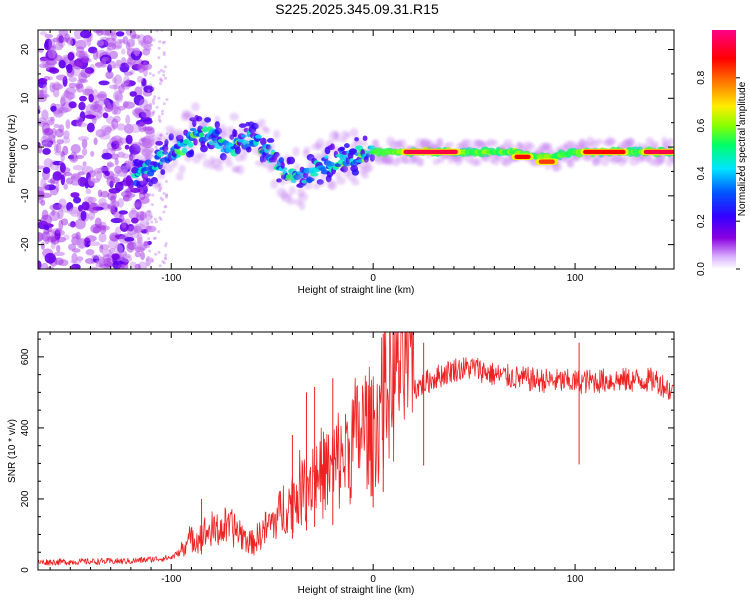 This screenshot has width=750, height=600. Describe the element at coordinates (701, 221) in the screenshot. I see `colorbar-tick-label: 0.2` at that location.